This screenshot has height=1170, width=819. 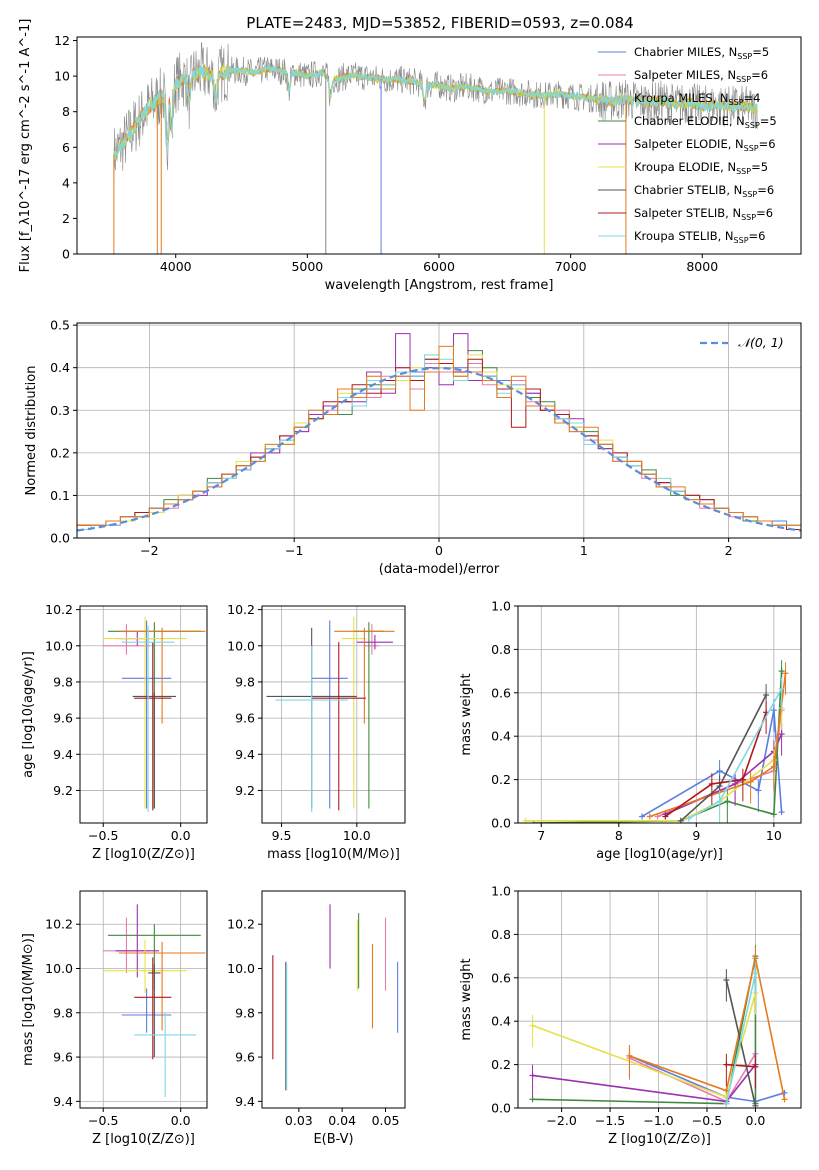 I want to click on y-tick-label: 4, so click(x=66, y=182).